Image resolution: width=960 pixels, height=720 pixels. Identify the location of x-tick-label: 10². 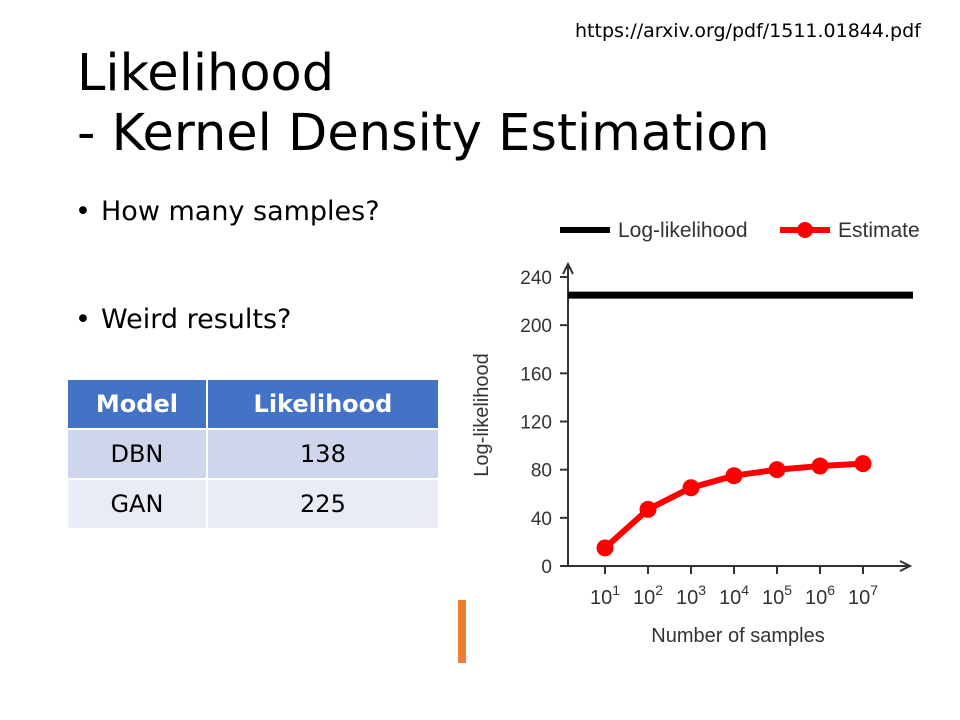
(648, 595).